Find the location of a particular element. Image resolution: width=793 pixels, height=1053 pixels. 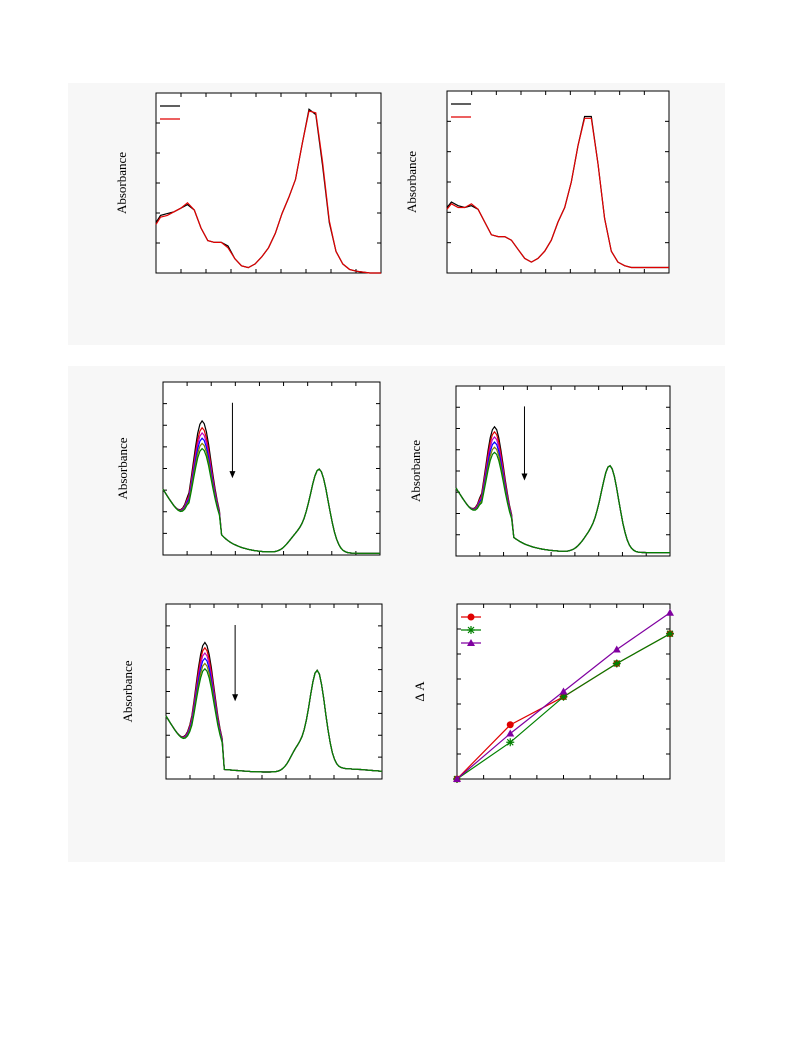

chart-top-right: Absorbance is located at coordinates (537, 182).